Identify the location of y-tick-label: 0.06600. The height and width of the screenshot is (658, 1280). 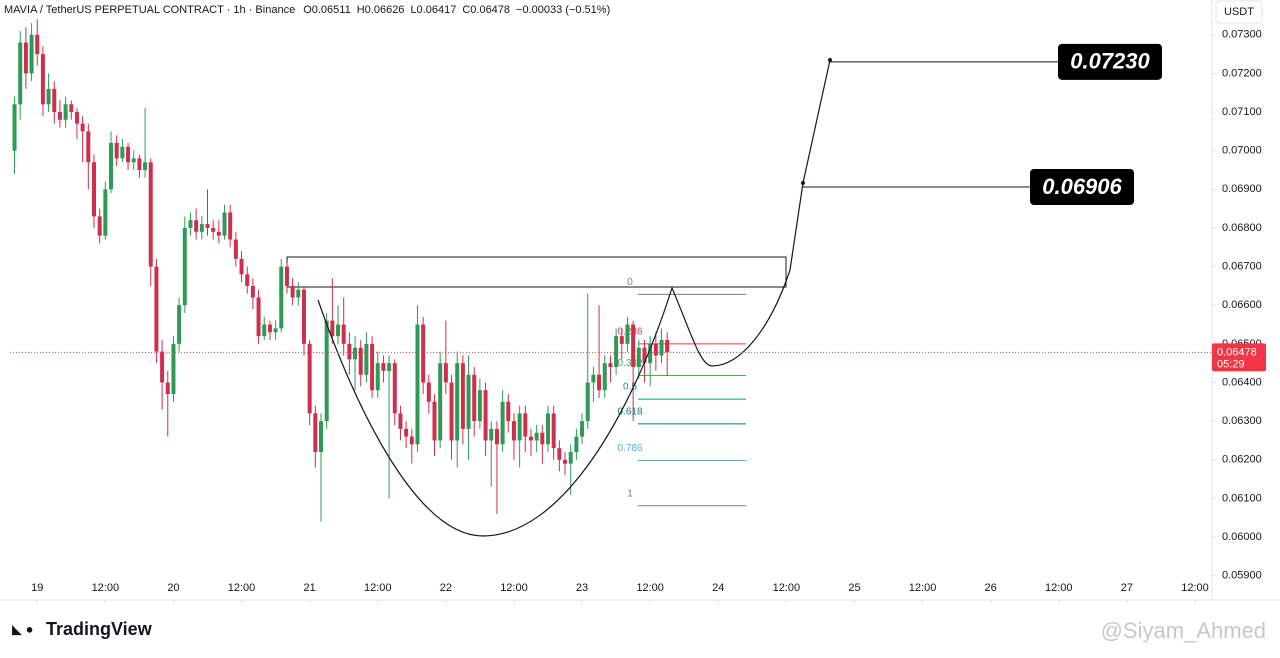
(1242, 305).